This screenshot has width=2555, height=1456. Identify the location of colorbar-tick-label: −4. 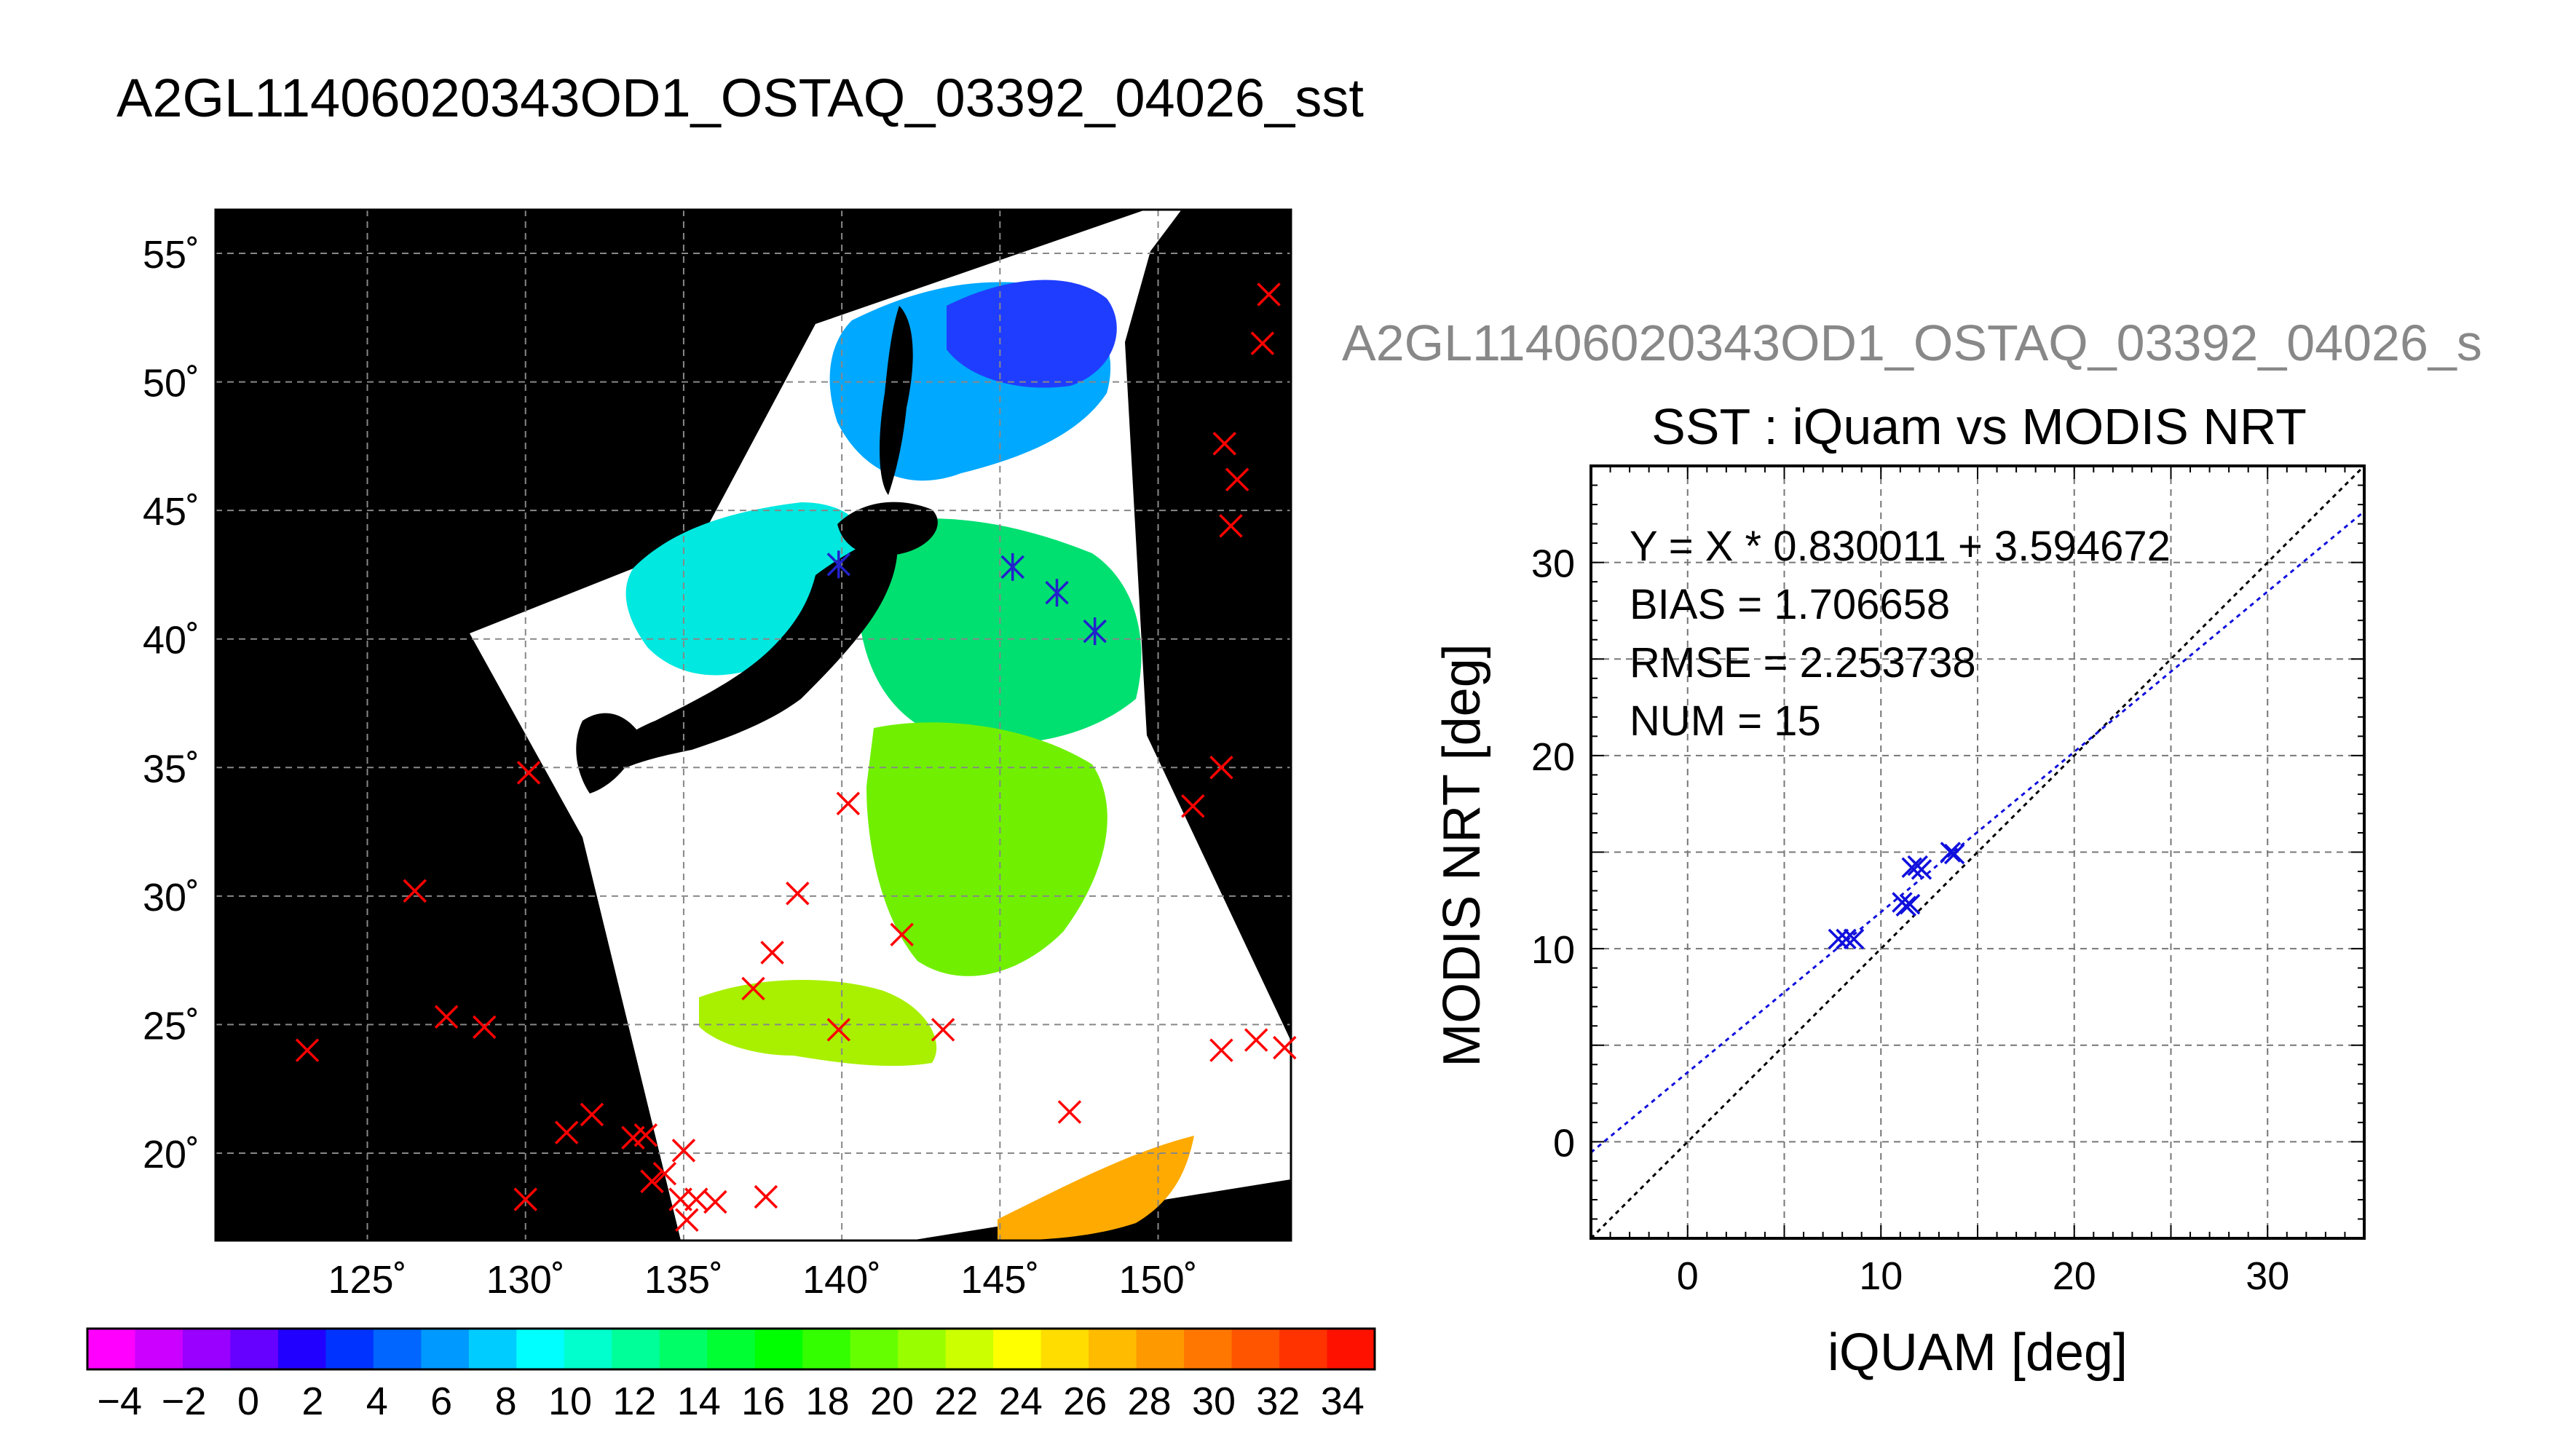
(119, 1401).